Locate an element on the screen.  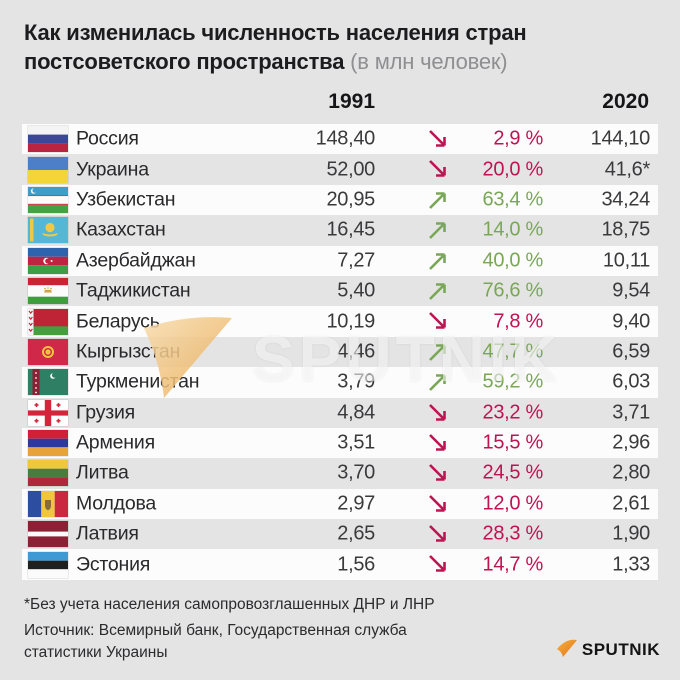
population-2020: 1,33 is located at coordinates (631, 564).